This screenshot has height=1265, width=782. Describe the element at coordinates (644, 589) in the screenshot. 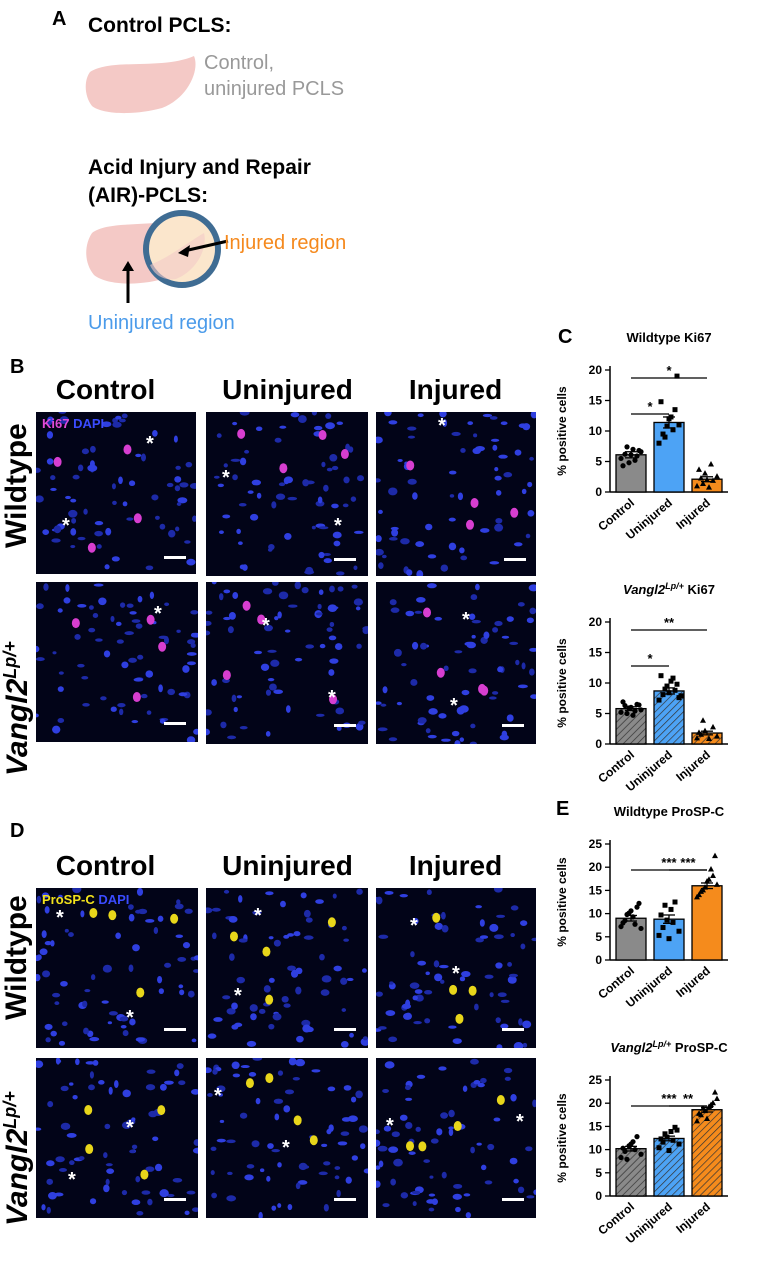

I see `chart-title-prefix: Vangl2` at that location.